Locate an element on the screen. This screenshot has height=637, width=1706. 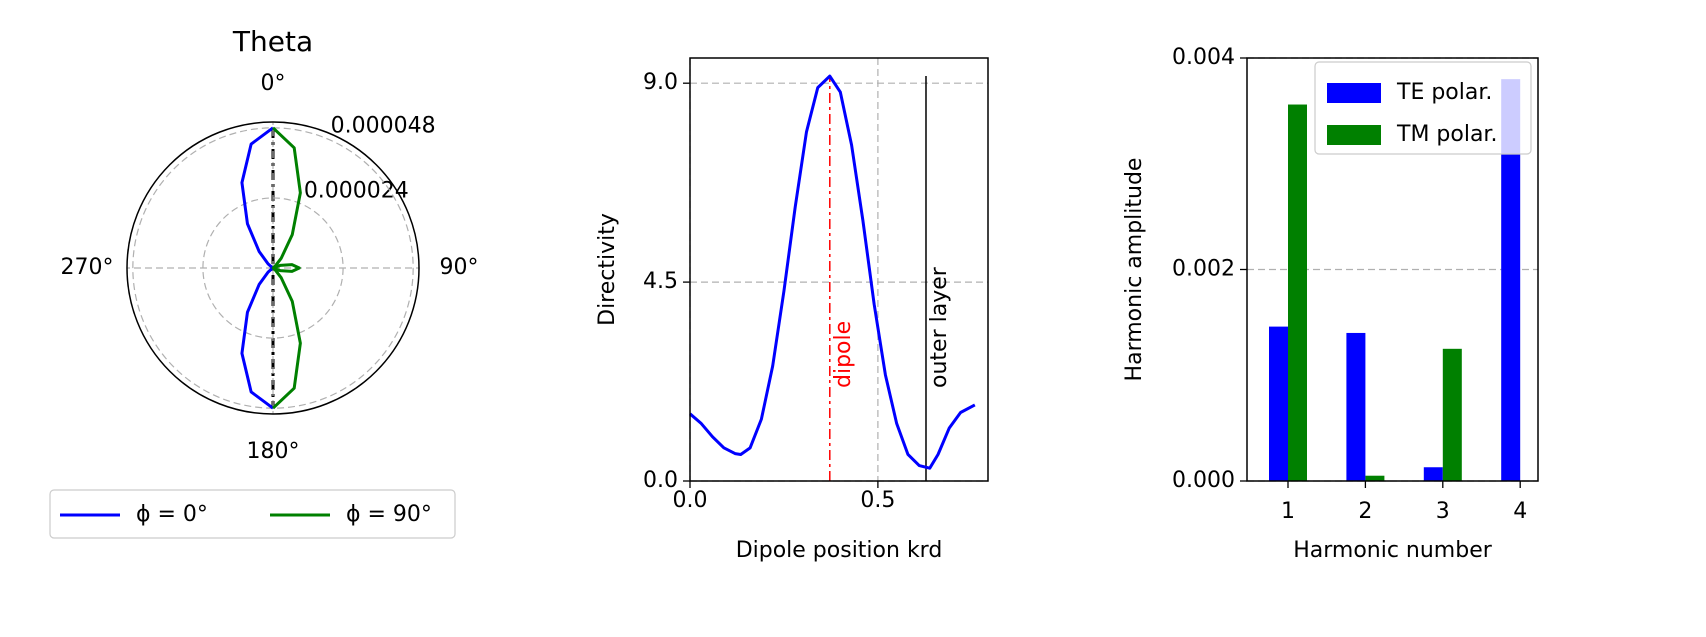
legend-label: ϕ = 0° is located at coordinates (172, 514).